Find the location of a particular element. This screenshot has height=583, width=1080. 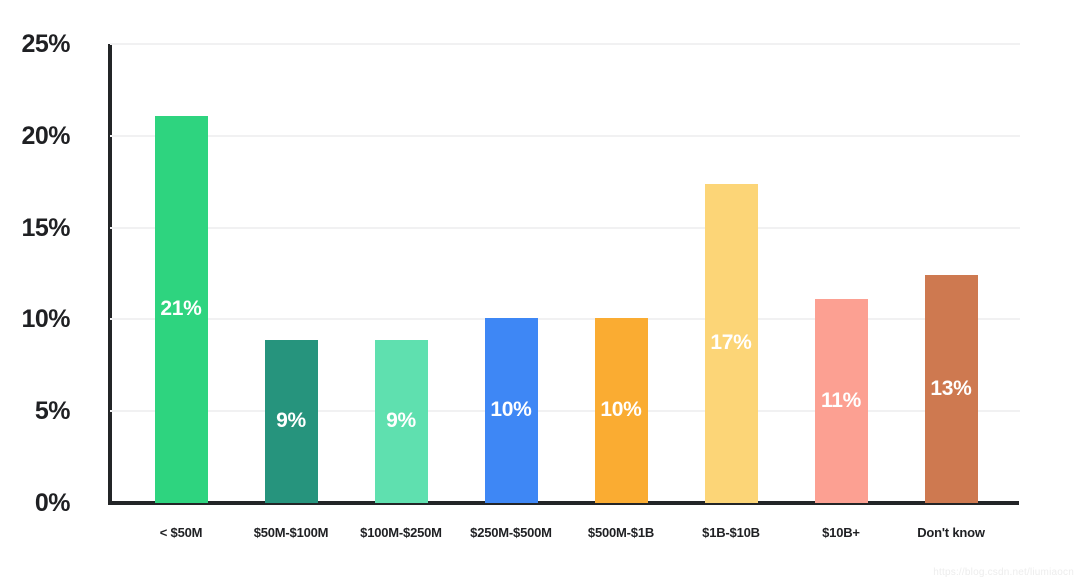

y-tick-label: 25% is located at coordinates (45, 44).